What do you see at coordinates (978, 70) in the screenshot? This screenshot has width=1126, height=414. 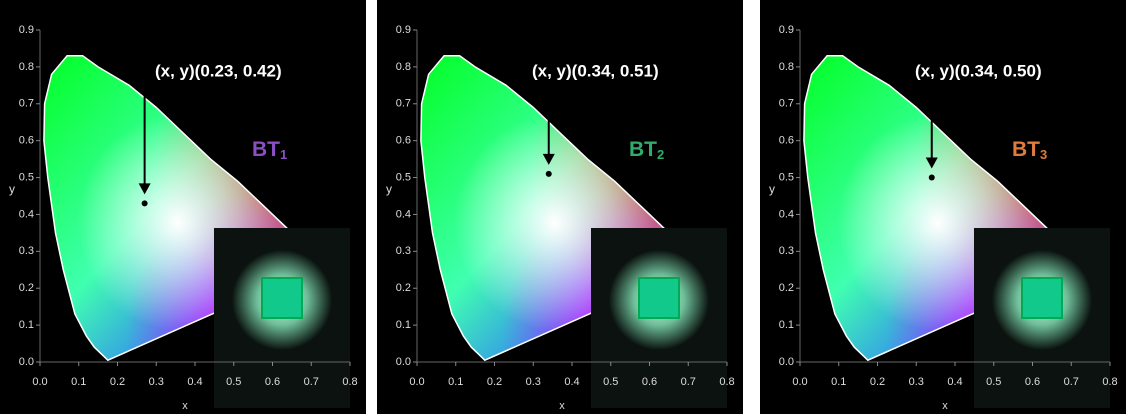 I see `annotation: (x, y)(0.34, 0.50)` at bounding box center [978, 70].